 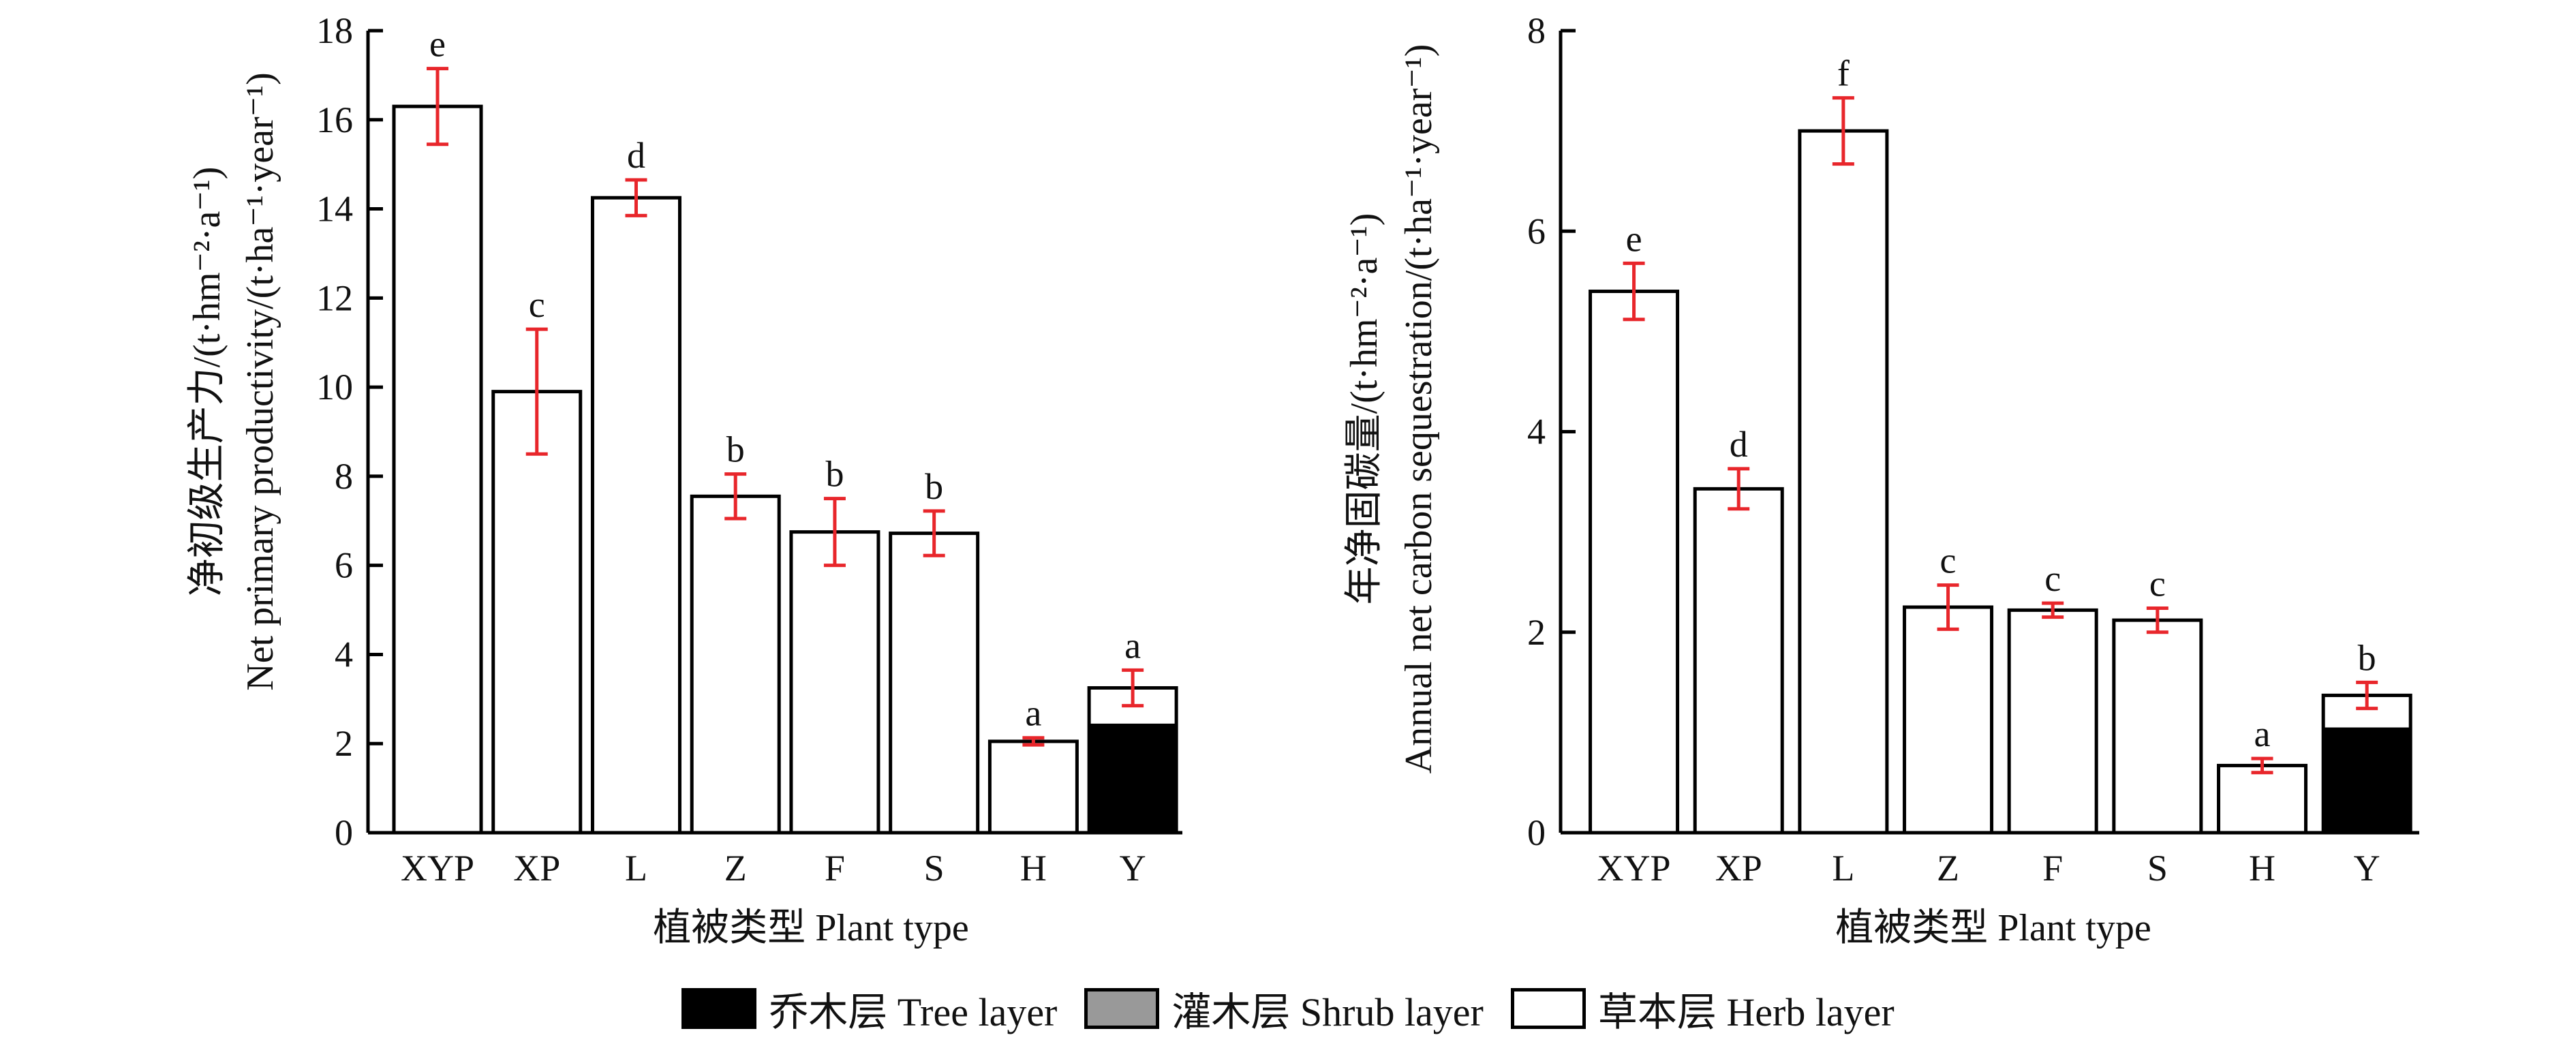 What do you see at coordinates (835, 682) in the screenshot?
I see `npp-bar-f-herb` at bounding box center [835, 682].